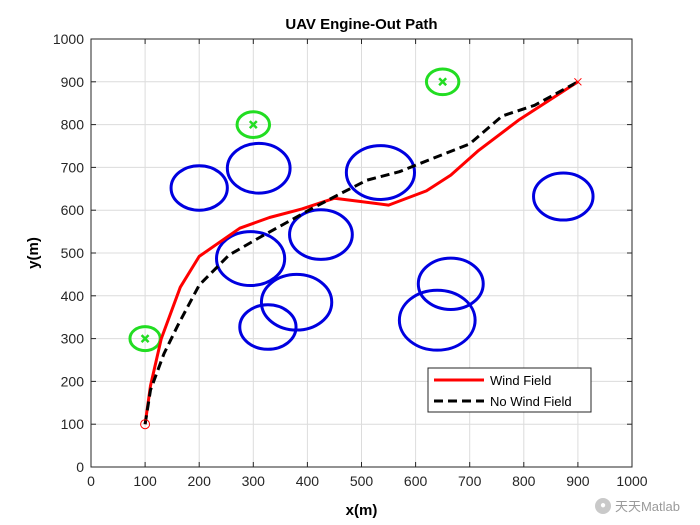 This screenshot has height=525, width=700. I want to click on y-tick-label: 300, so click(73, 339).